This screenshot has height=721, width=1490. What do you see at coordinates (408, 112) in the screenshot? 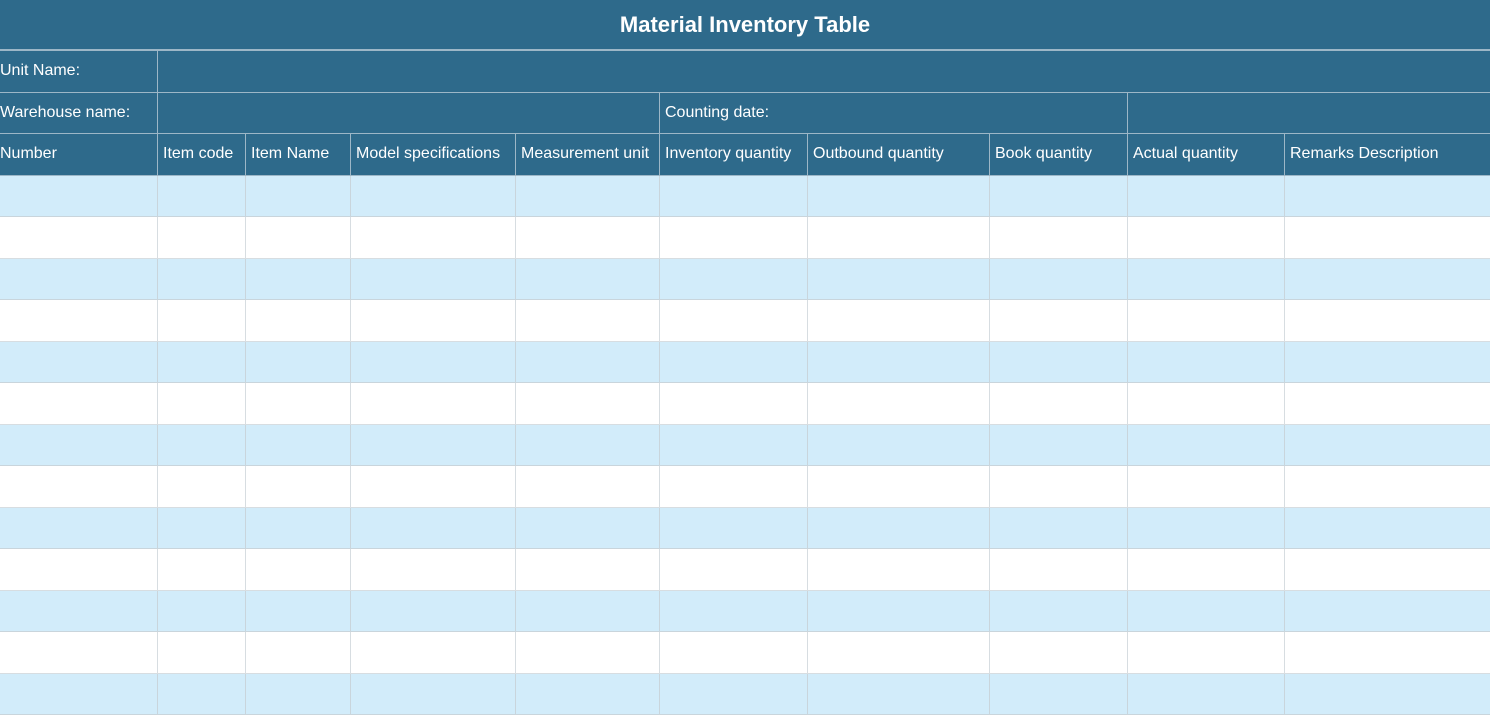
I see `warehouse-name-field` at bounding box center [408, 112].